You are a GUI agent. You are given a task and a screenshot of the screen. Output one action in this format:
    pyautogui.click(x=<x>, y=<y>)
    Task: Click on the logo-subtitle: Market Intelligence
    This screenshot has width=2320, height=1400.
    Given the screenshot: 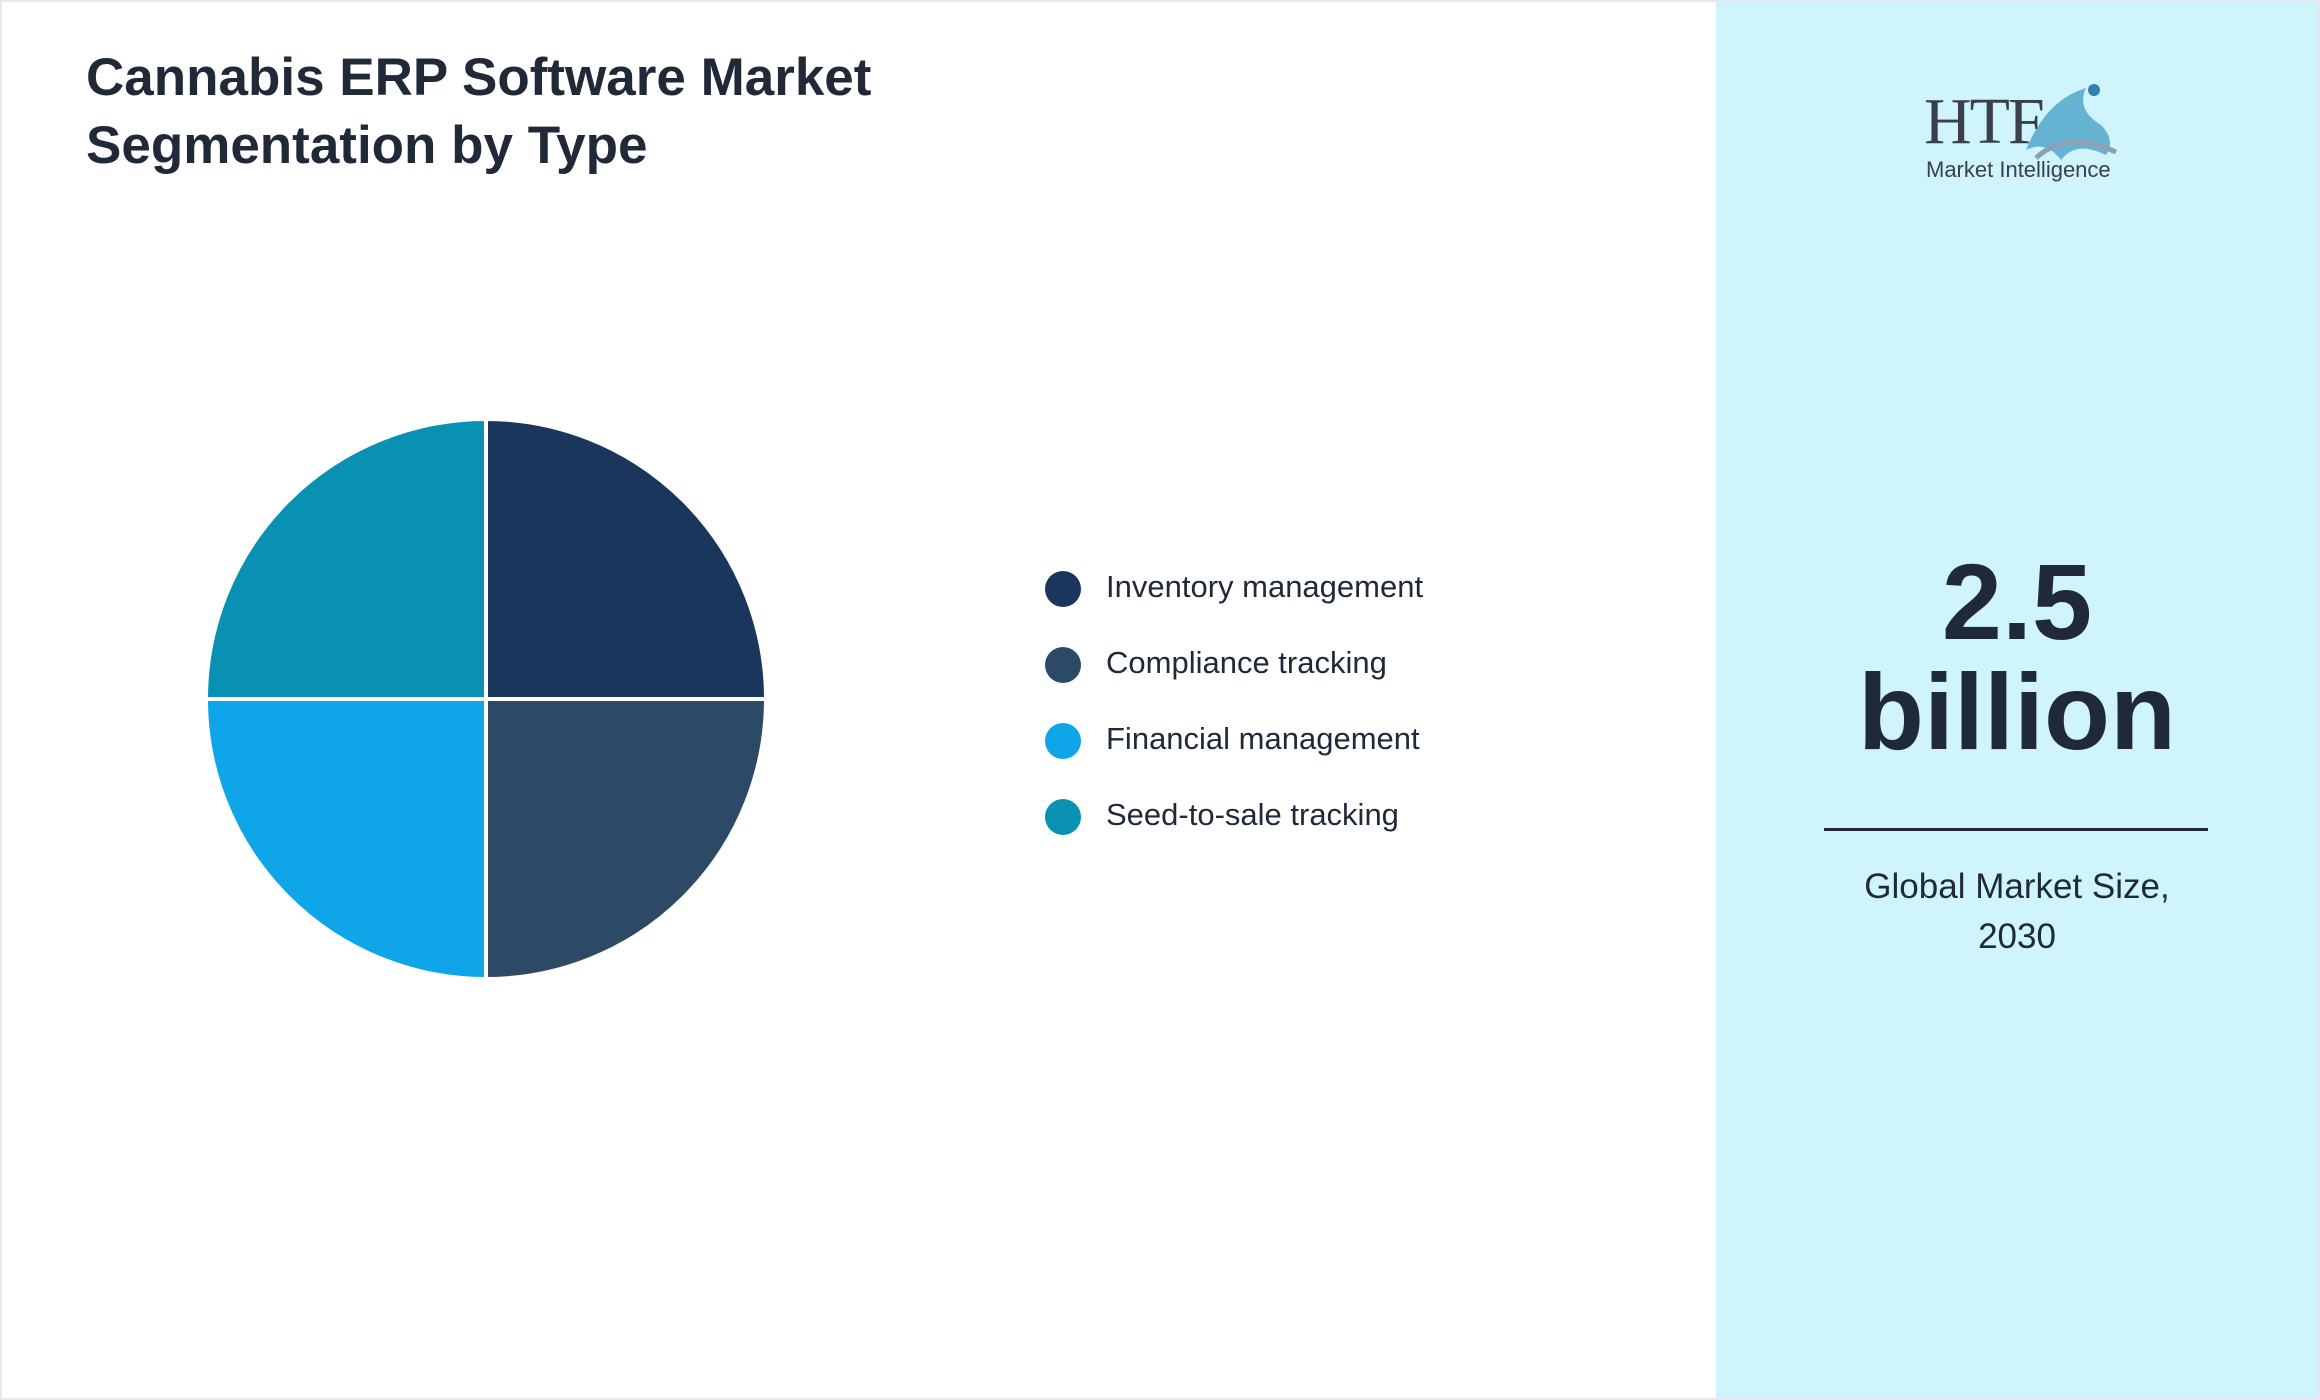 What is the action you would take?
    pyautogui.click(x=2018, y=169)
    